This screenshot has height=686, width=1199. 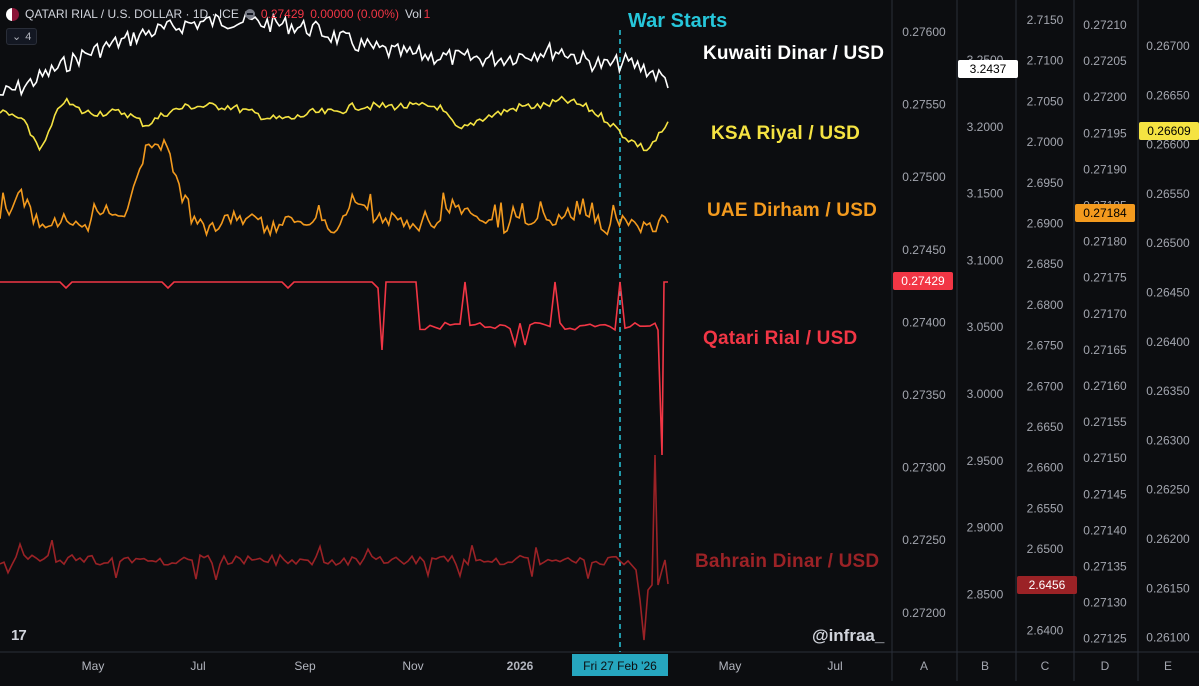 I want to click on bhd-last-value-tag: 2.6456, so click(x=1047, y=585).